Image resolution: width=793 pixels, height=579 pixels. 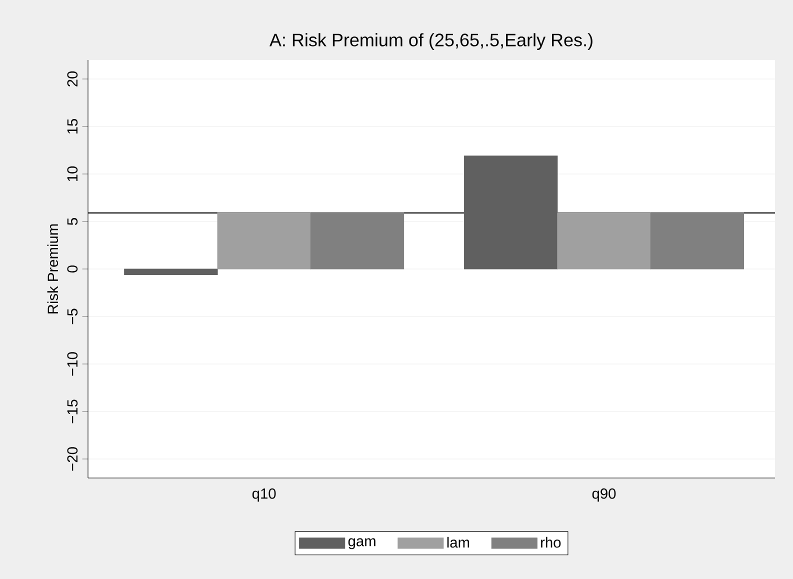 I want to click on legend-label: lam, so click(x=458, y=542).